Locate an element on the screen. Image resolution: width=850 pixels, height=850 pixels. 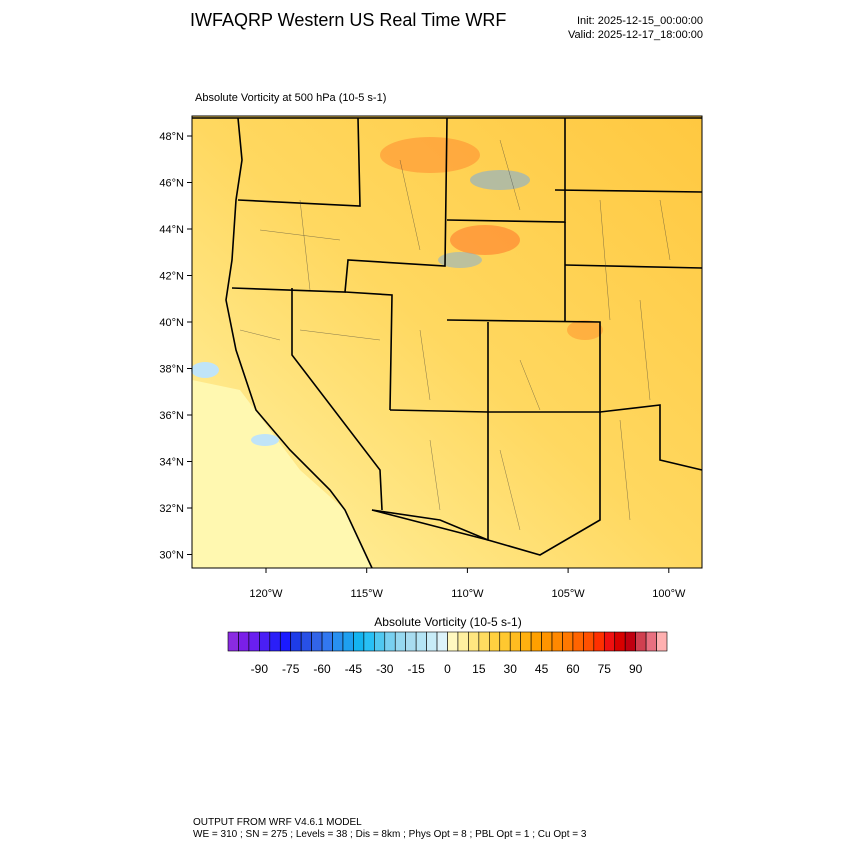
lat-axis: 48°N 46°N 44°N 42°N 40°N 38°N 36°N 34°N 32°N 30°N is located at coordinates (175, 346).